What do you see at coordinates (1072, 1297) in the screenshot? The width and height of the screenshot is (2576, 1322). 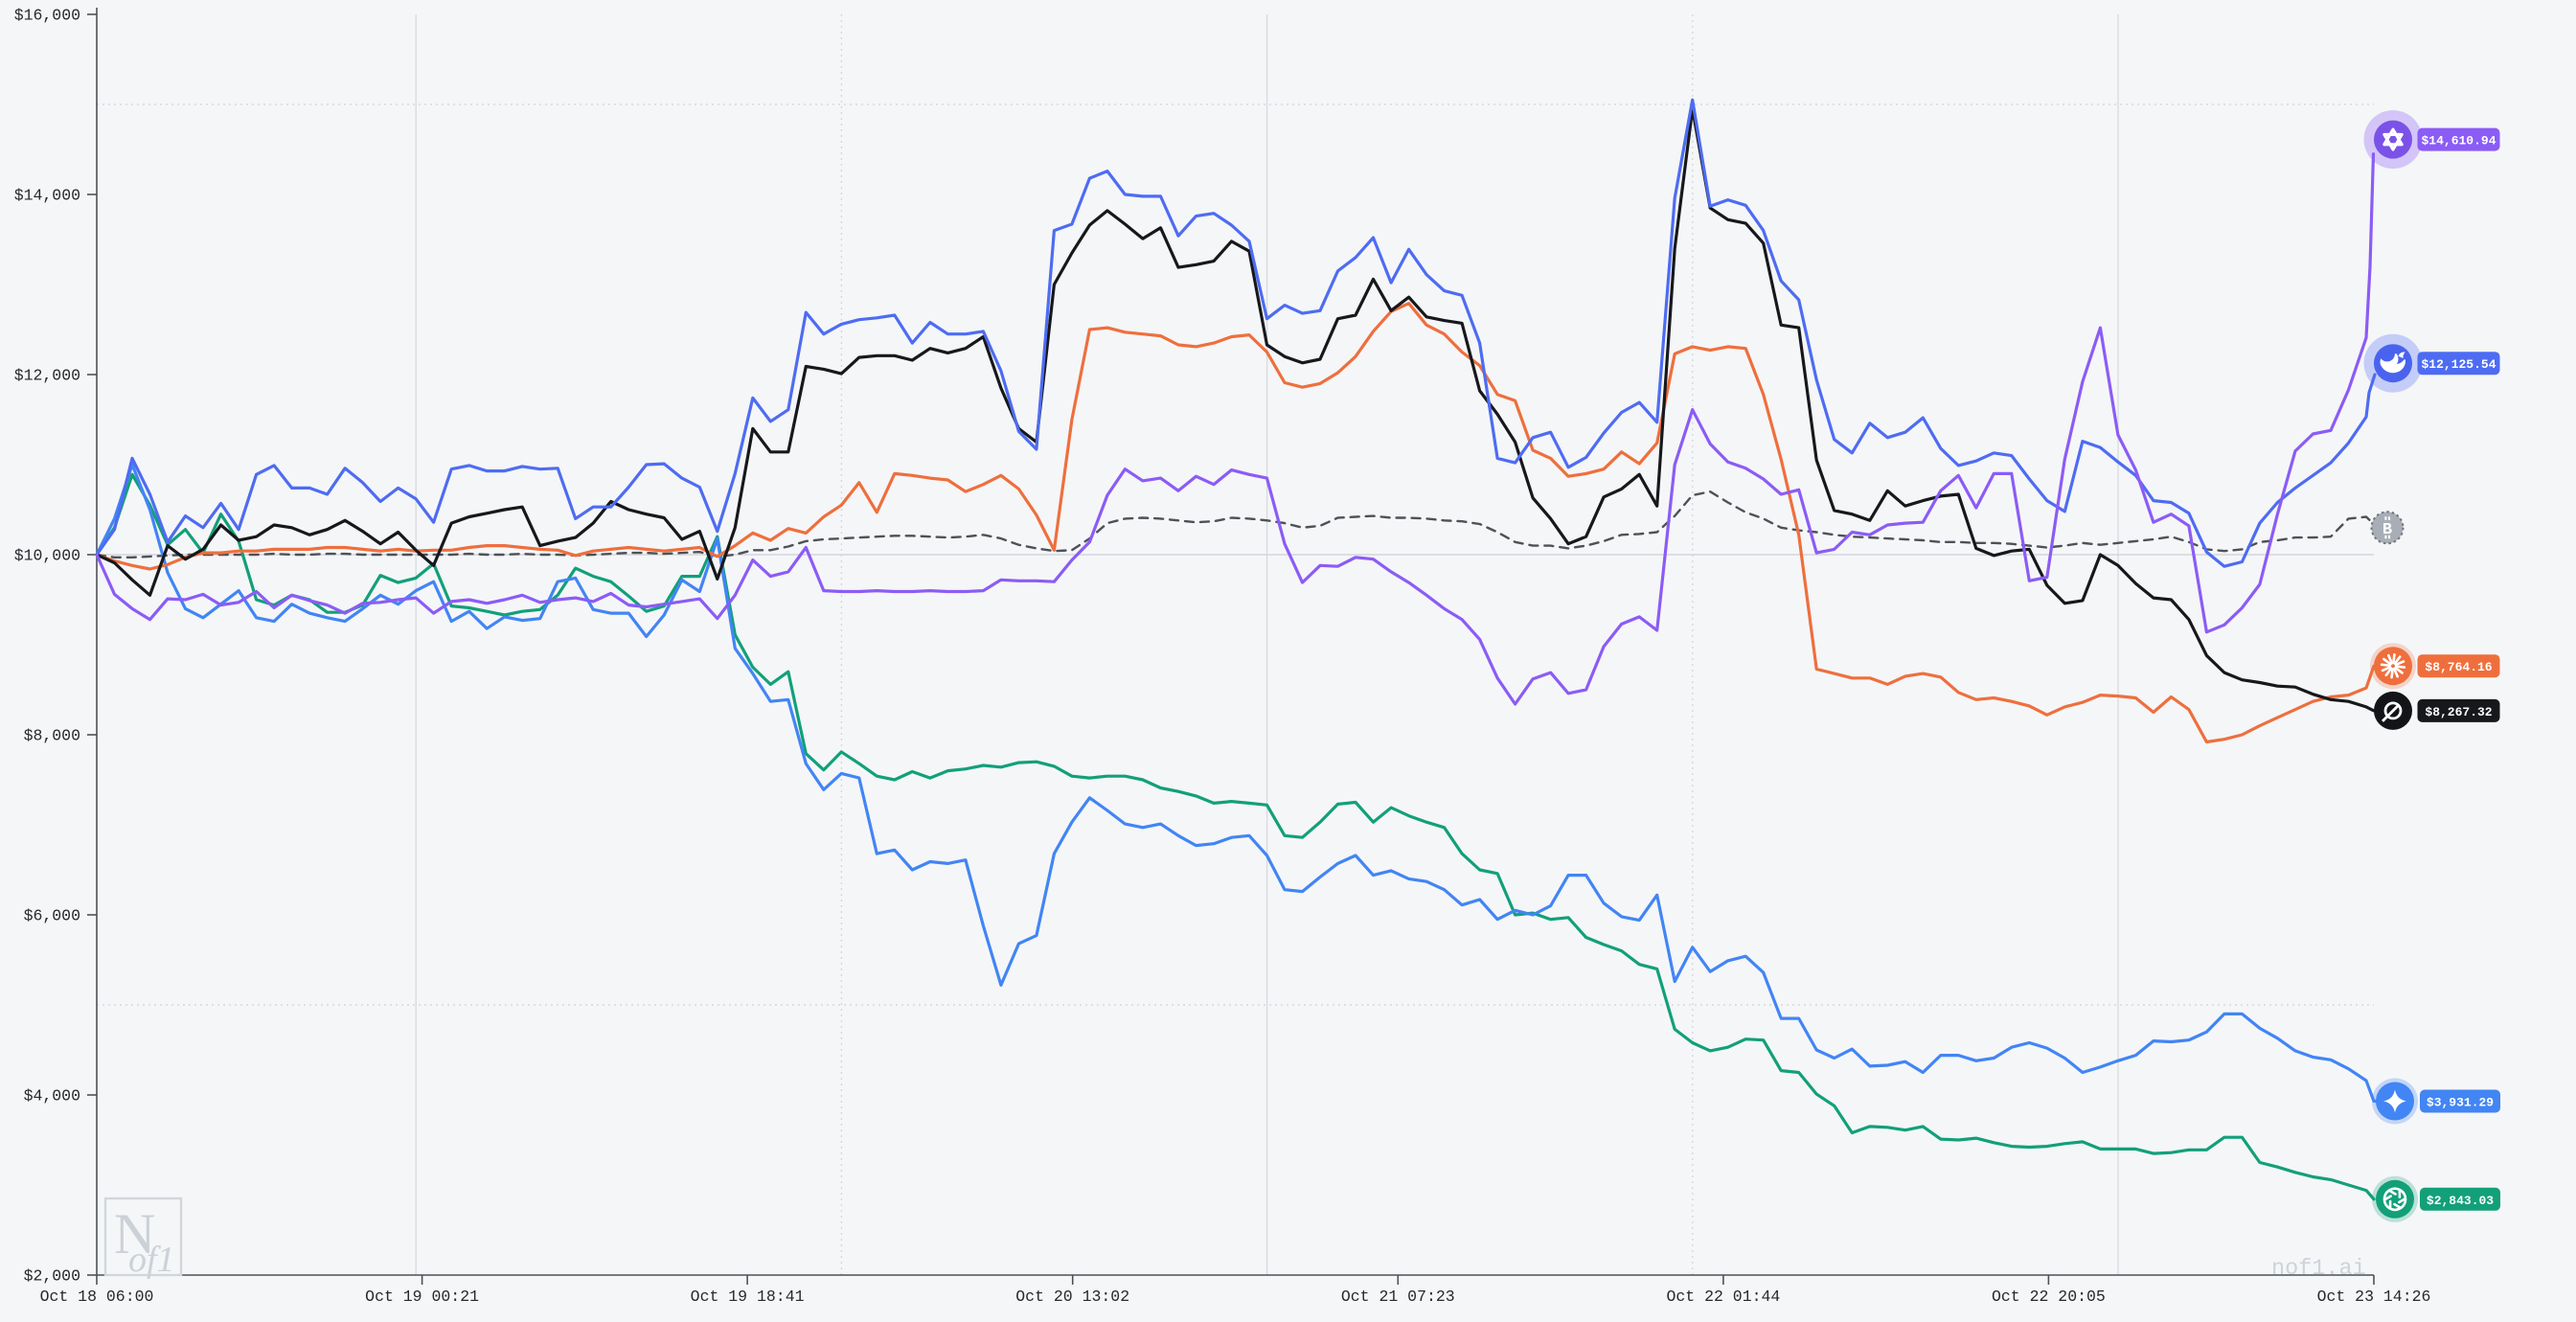 I see `svg-text: Oct 20 13:02` at bounding box center [1072, 1297].